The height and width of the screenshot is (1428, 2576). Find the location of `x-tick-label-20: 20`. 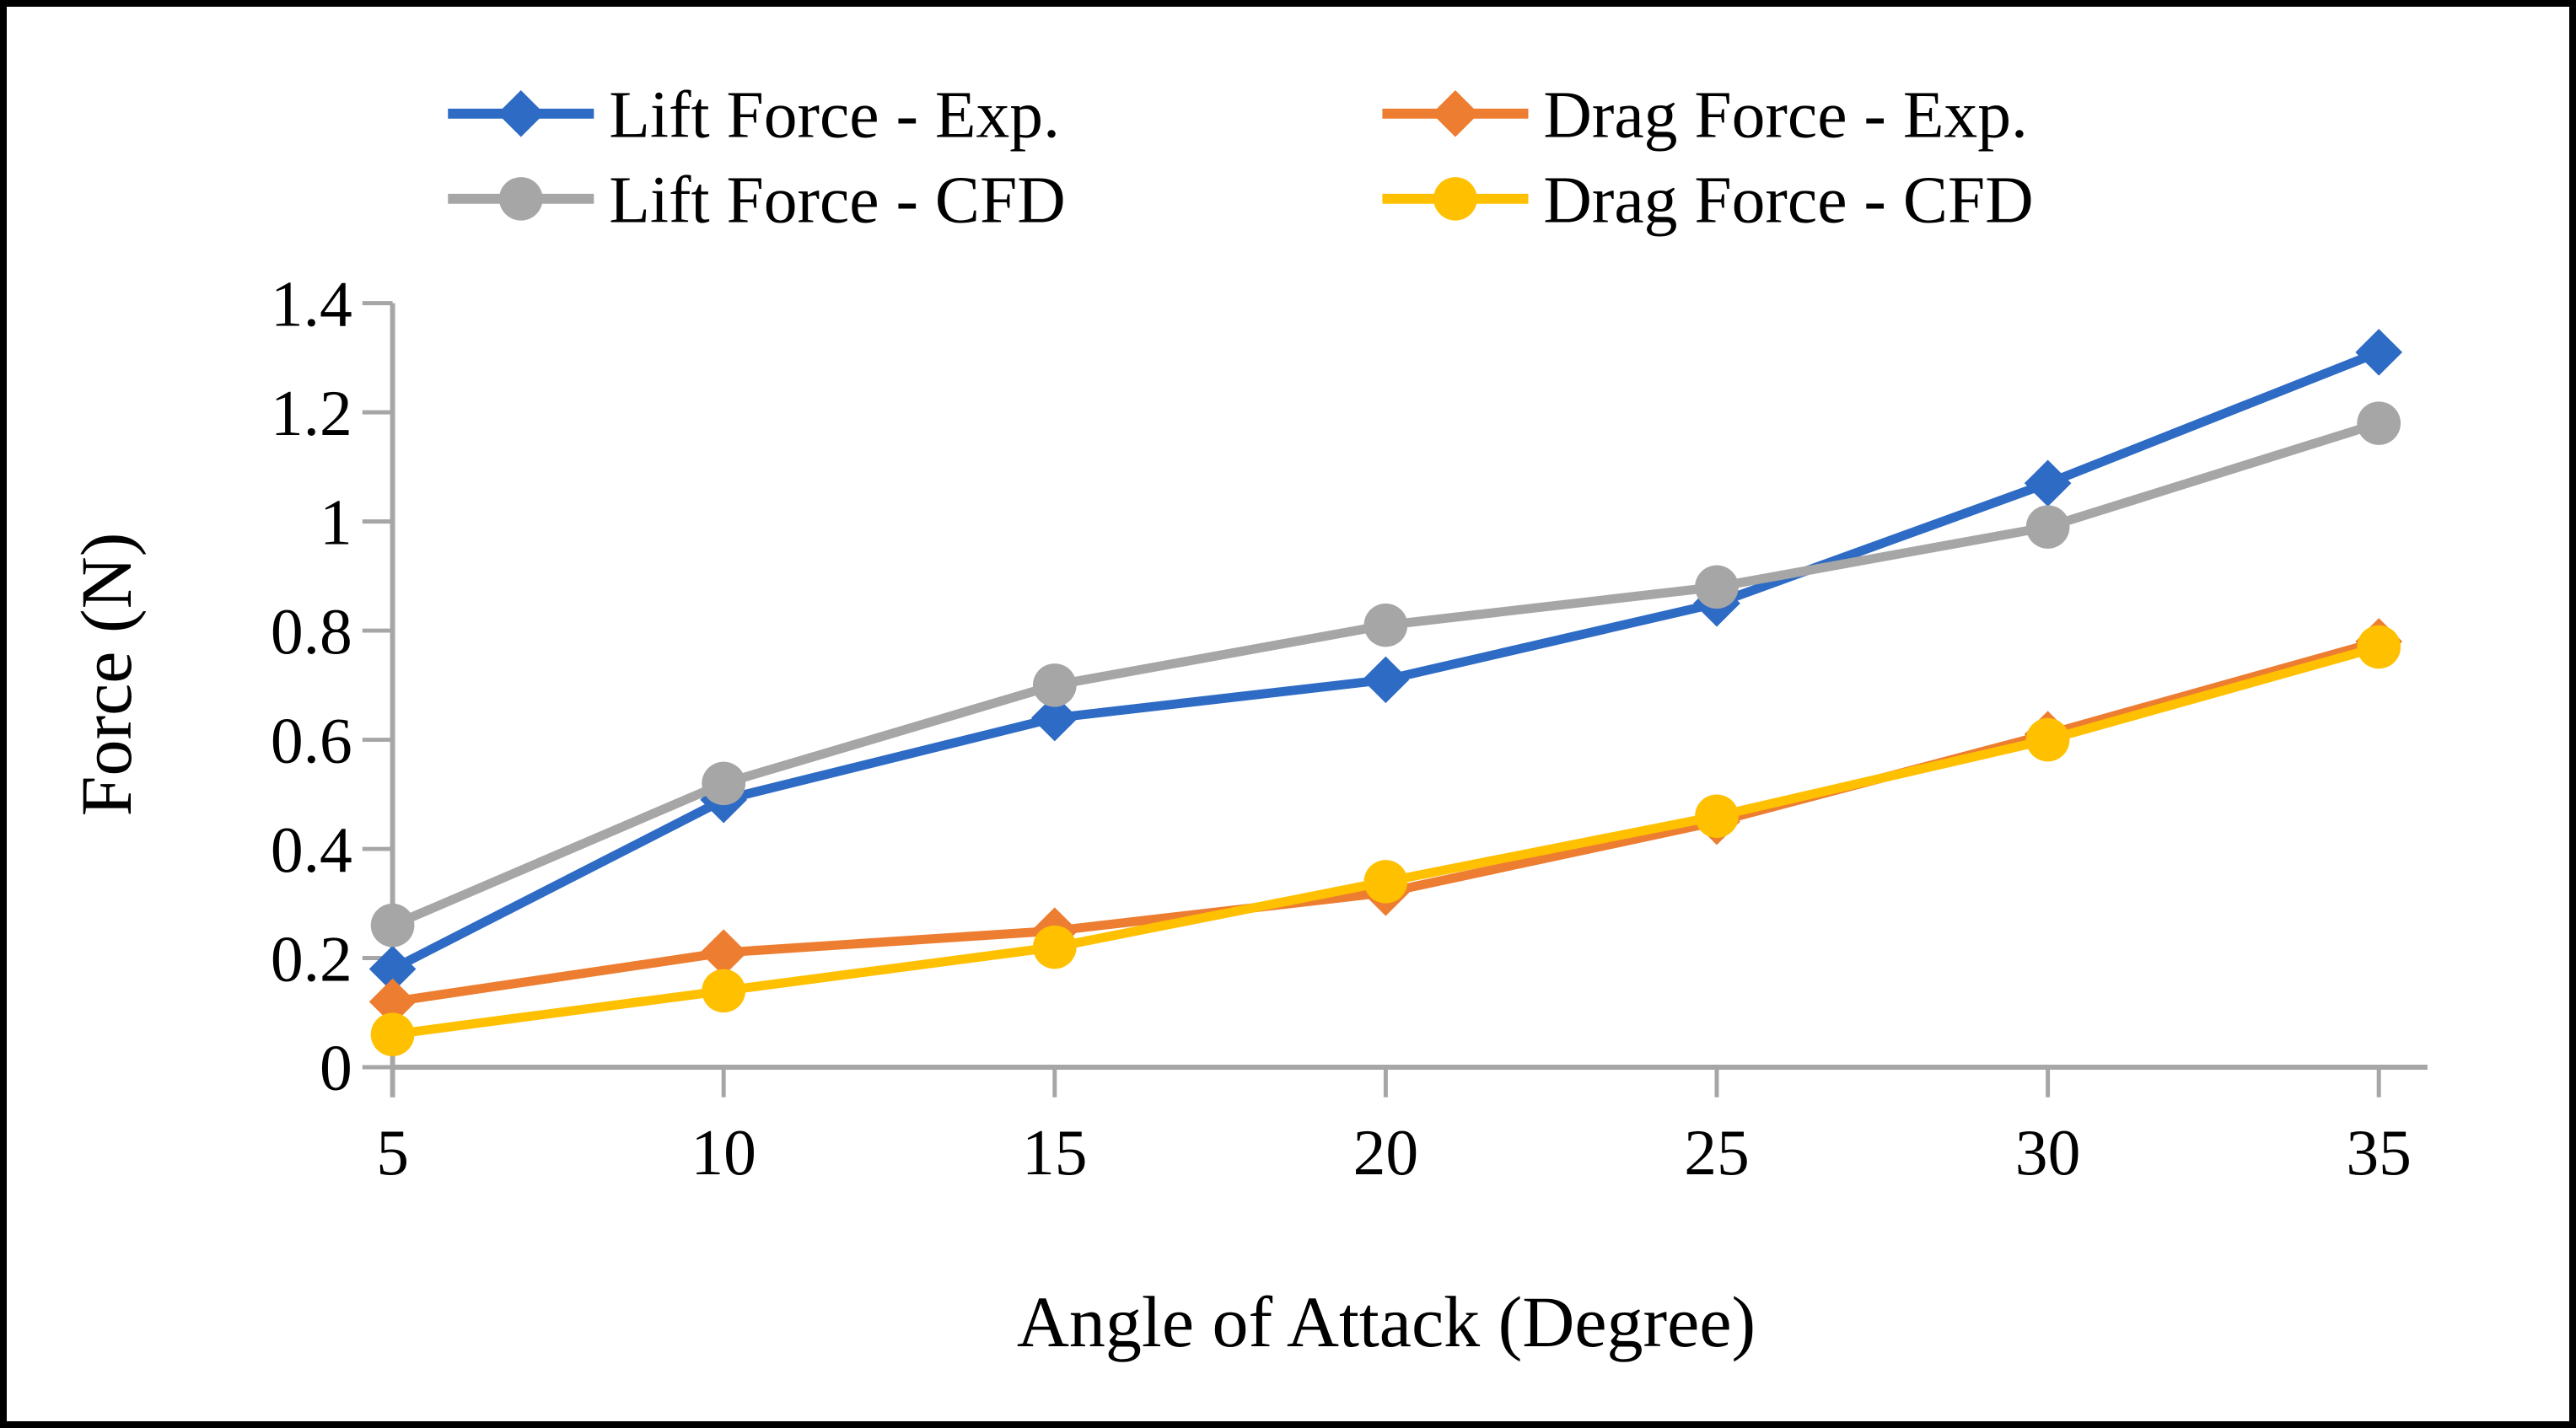

x-tick-label-20: 20 is located at coordinates (1386, 1152).